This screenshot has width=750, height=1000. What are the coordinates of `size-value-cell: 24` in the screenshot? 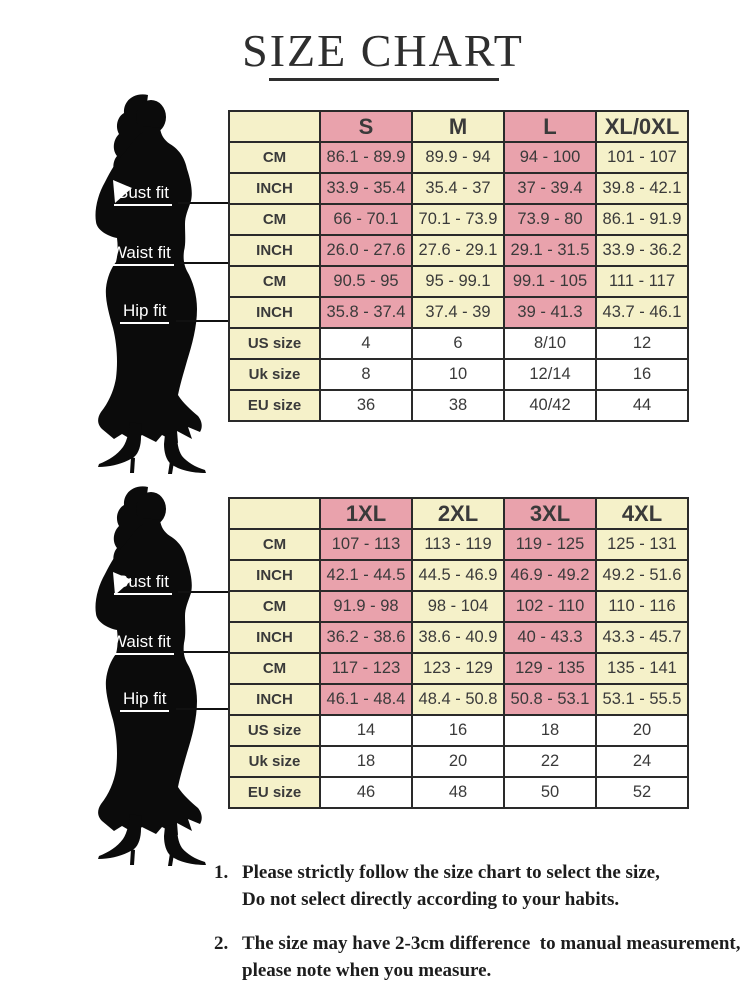 It's located at (642, 761).